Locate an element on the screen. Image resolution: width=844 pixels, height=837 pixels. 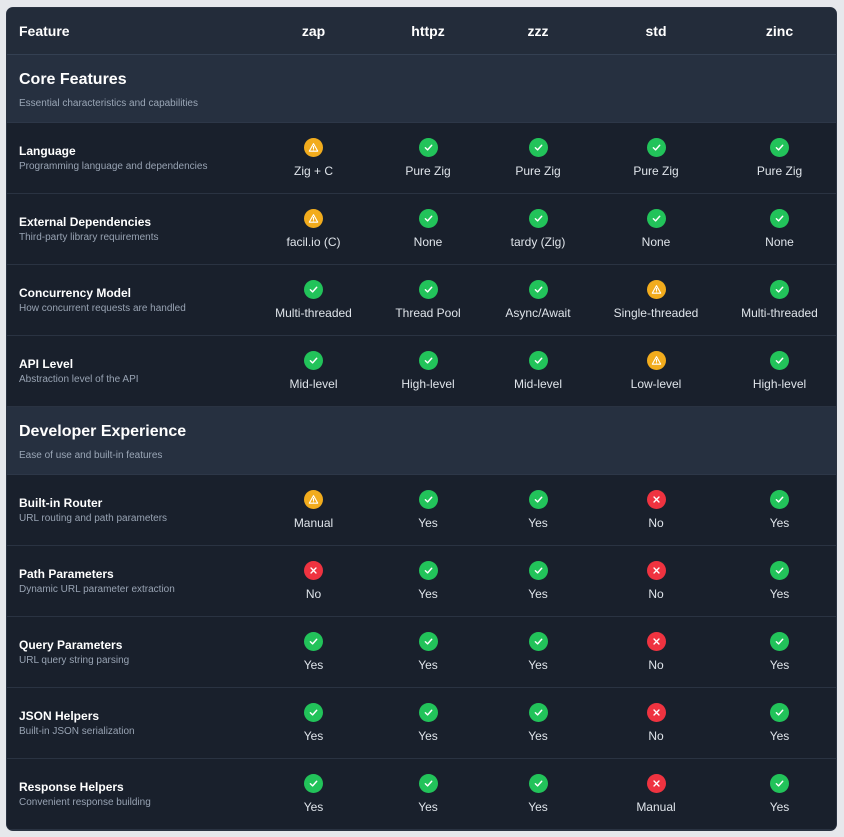
value-text: Thread Pool is located at coordinates (428, 313).